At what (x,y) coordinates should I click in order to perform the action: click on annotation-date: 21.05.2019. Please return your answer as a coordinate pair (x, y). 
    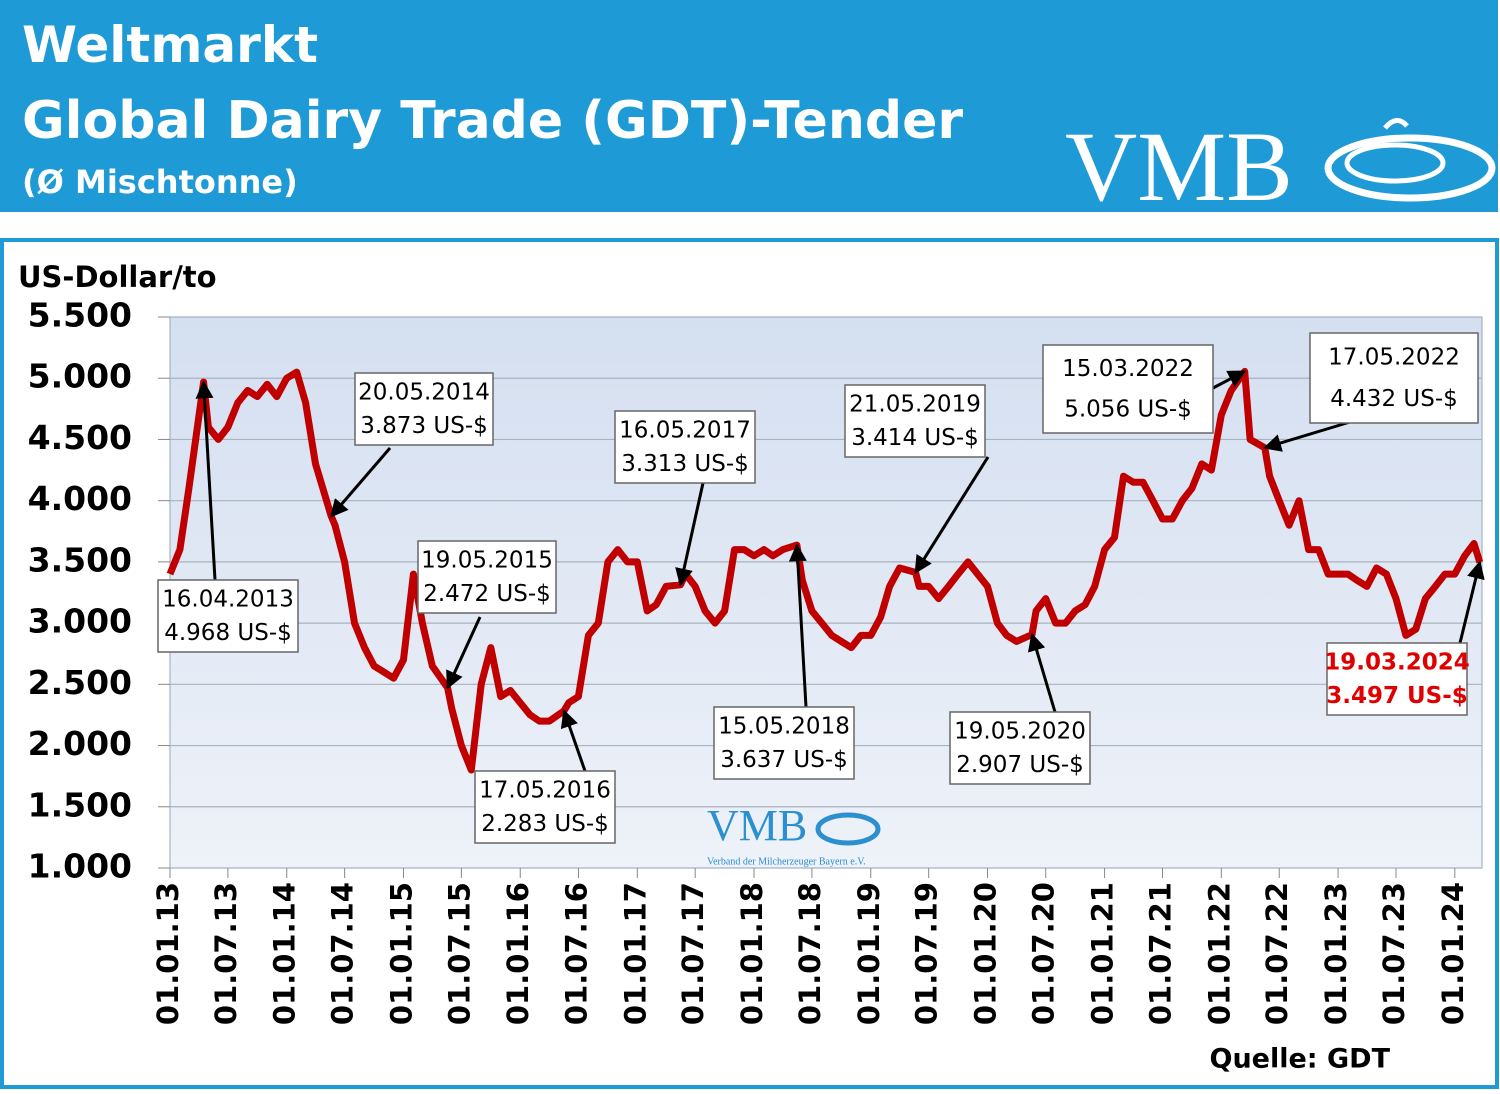
    Looking at the image, I should click on (915, 405).